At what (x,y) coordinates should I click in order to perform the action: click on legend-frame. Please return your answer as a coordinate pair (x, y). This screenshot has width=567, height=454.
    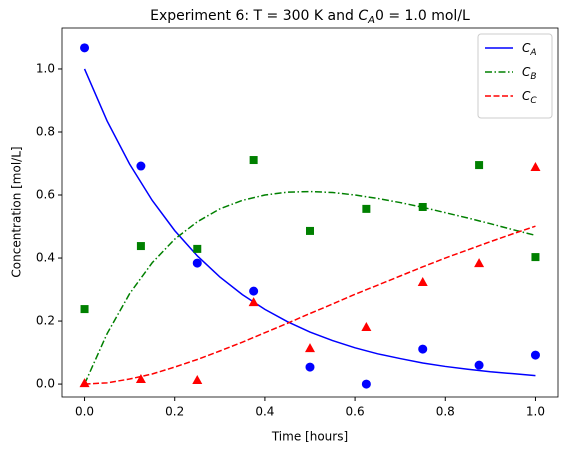
    Looking at the image, I should click on (515, 76).